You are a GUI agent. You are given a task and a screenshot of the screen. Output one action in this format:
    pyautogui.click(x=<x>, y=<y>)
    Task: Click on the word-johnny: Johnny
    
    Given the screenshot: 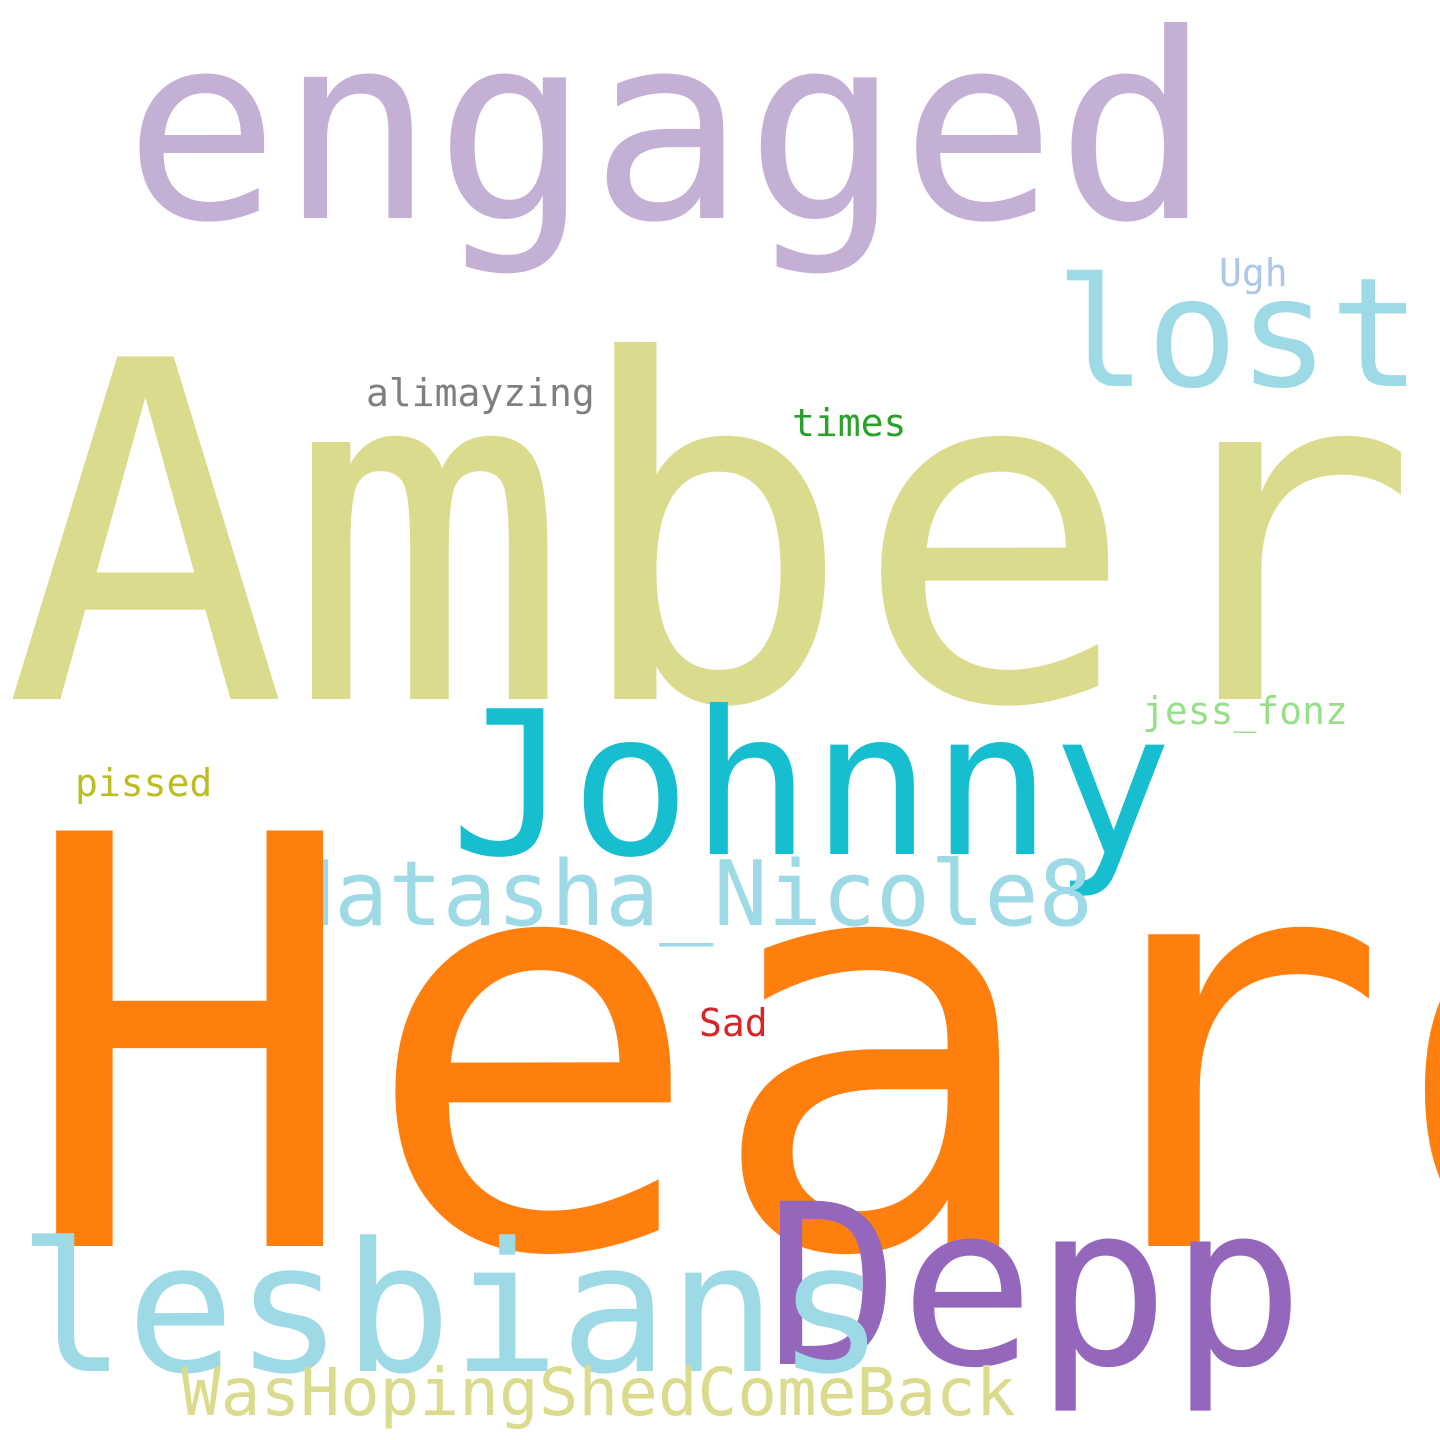 What is the action you would take?
    pyautogui.click(x=811, y=785)
    